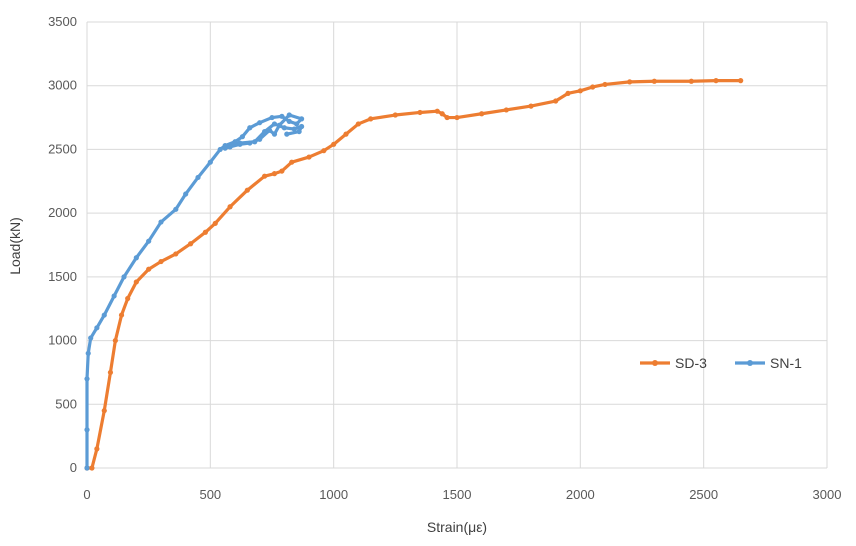 This screenshot has width=856, height=546. I want to click on y-tick-label: 1500, so click(62, 276).